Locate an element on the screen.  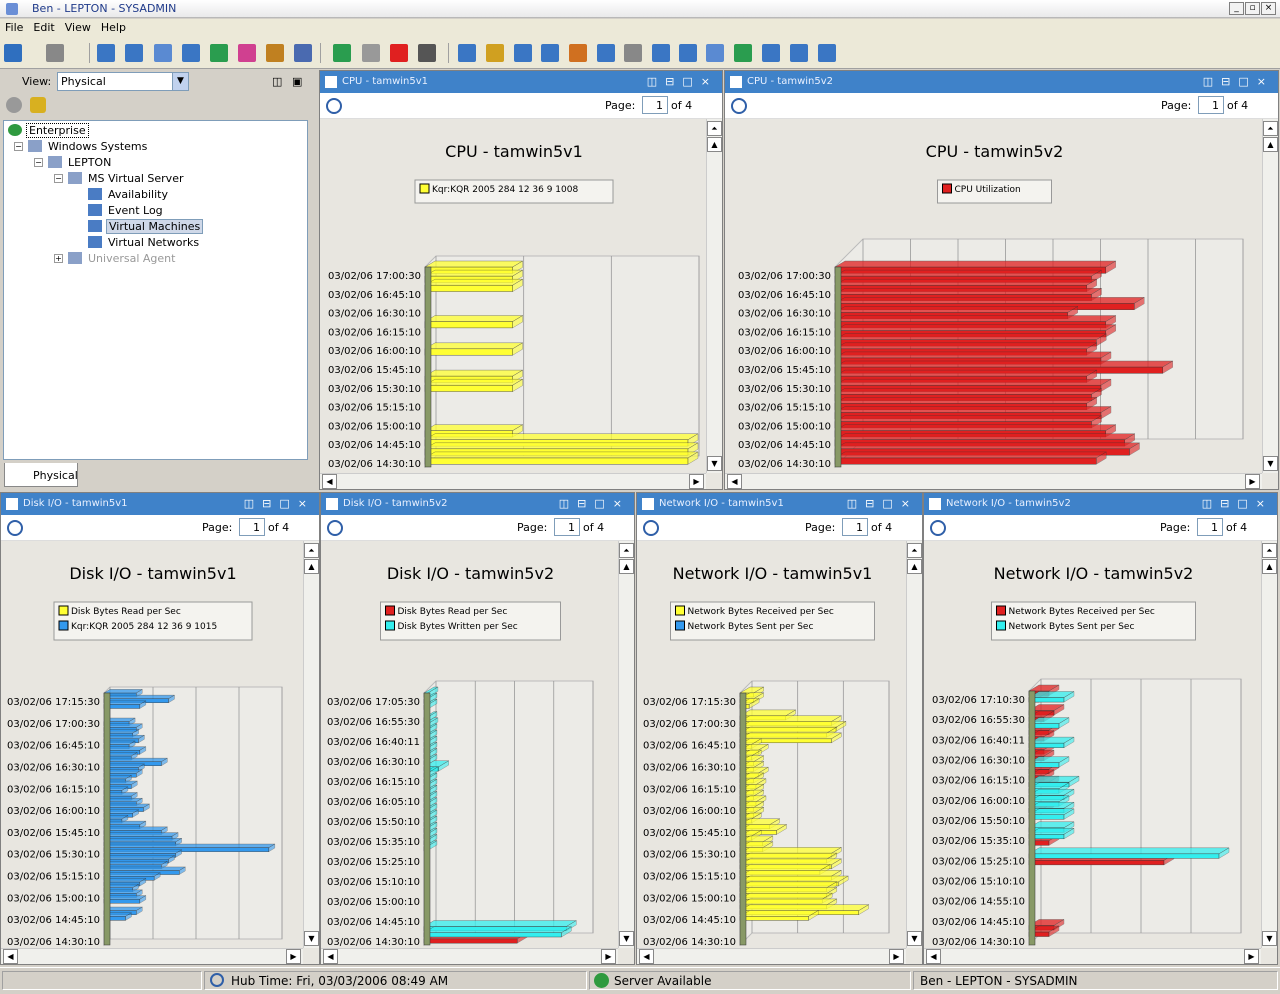
properties-icon is located at coordinates (163, 53).